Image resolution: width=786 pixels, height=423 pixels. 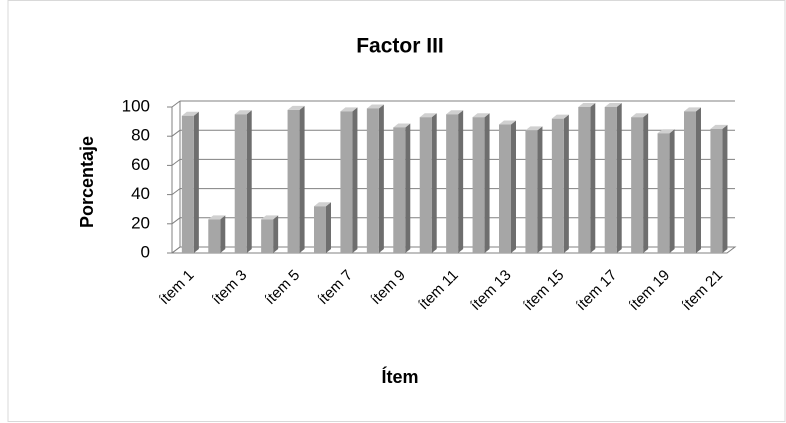 I want to click on y-tick-label: 100, so click(x=136, y=105).